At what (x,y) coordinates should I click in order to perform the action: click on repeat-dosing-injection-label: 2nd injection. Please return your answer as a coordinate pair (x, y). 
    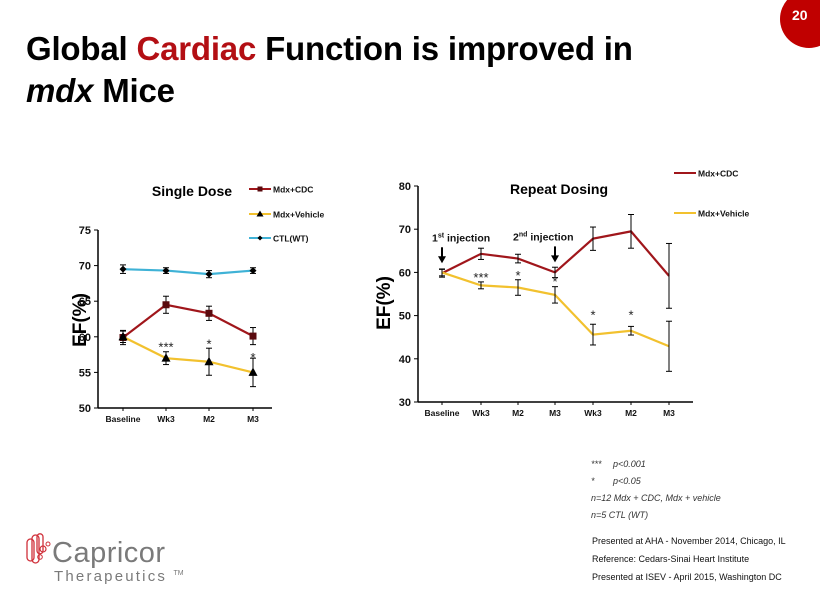
    Looking at the image, I should click on (543, 237).